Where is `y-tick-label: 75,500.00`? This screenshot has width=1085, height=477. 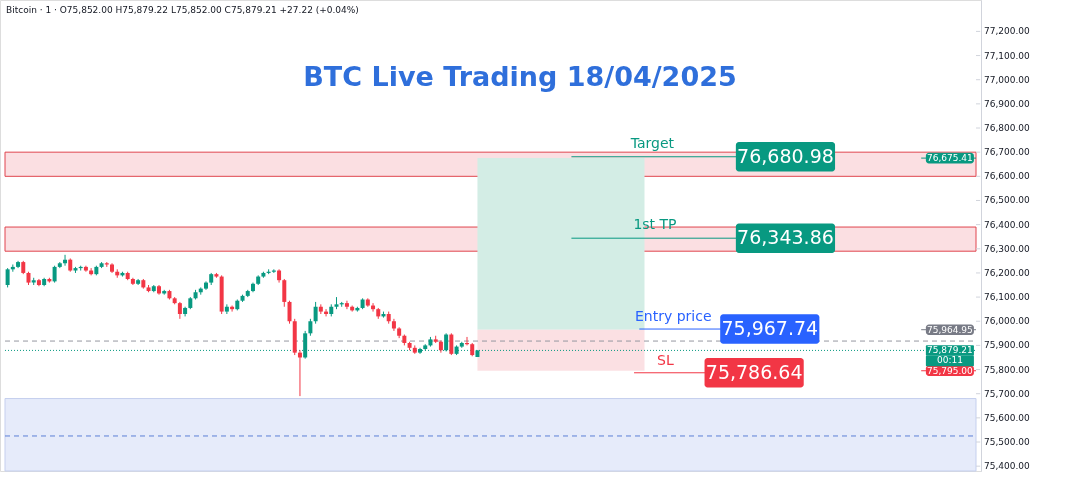 y-tick-label: 75,500.00 is located at coordinates (1007, 442).